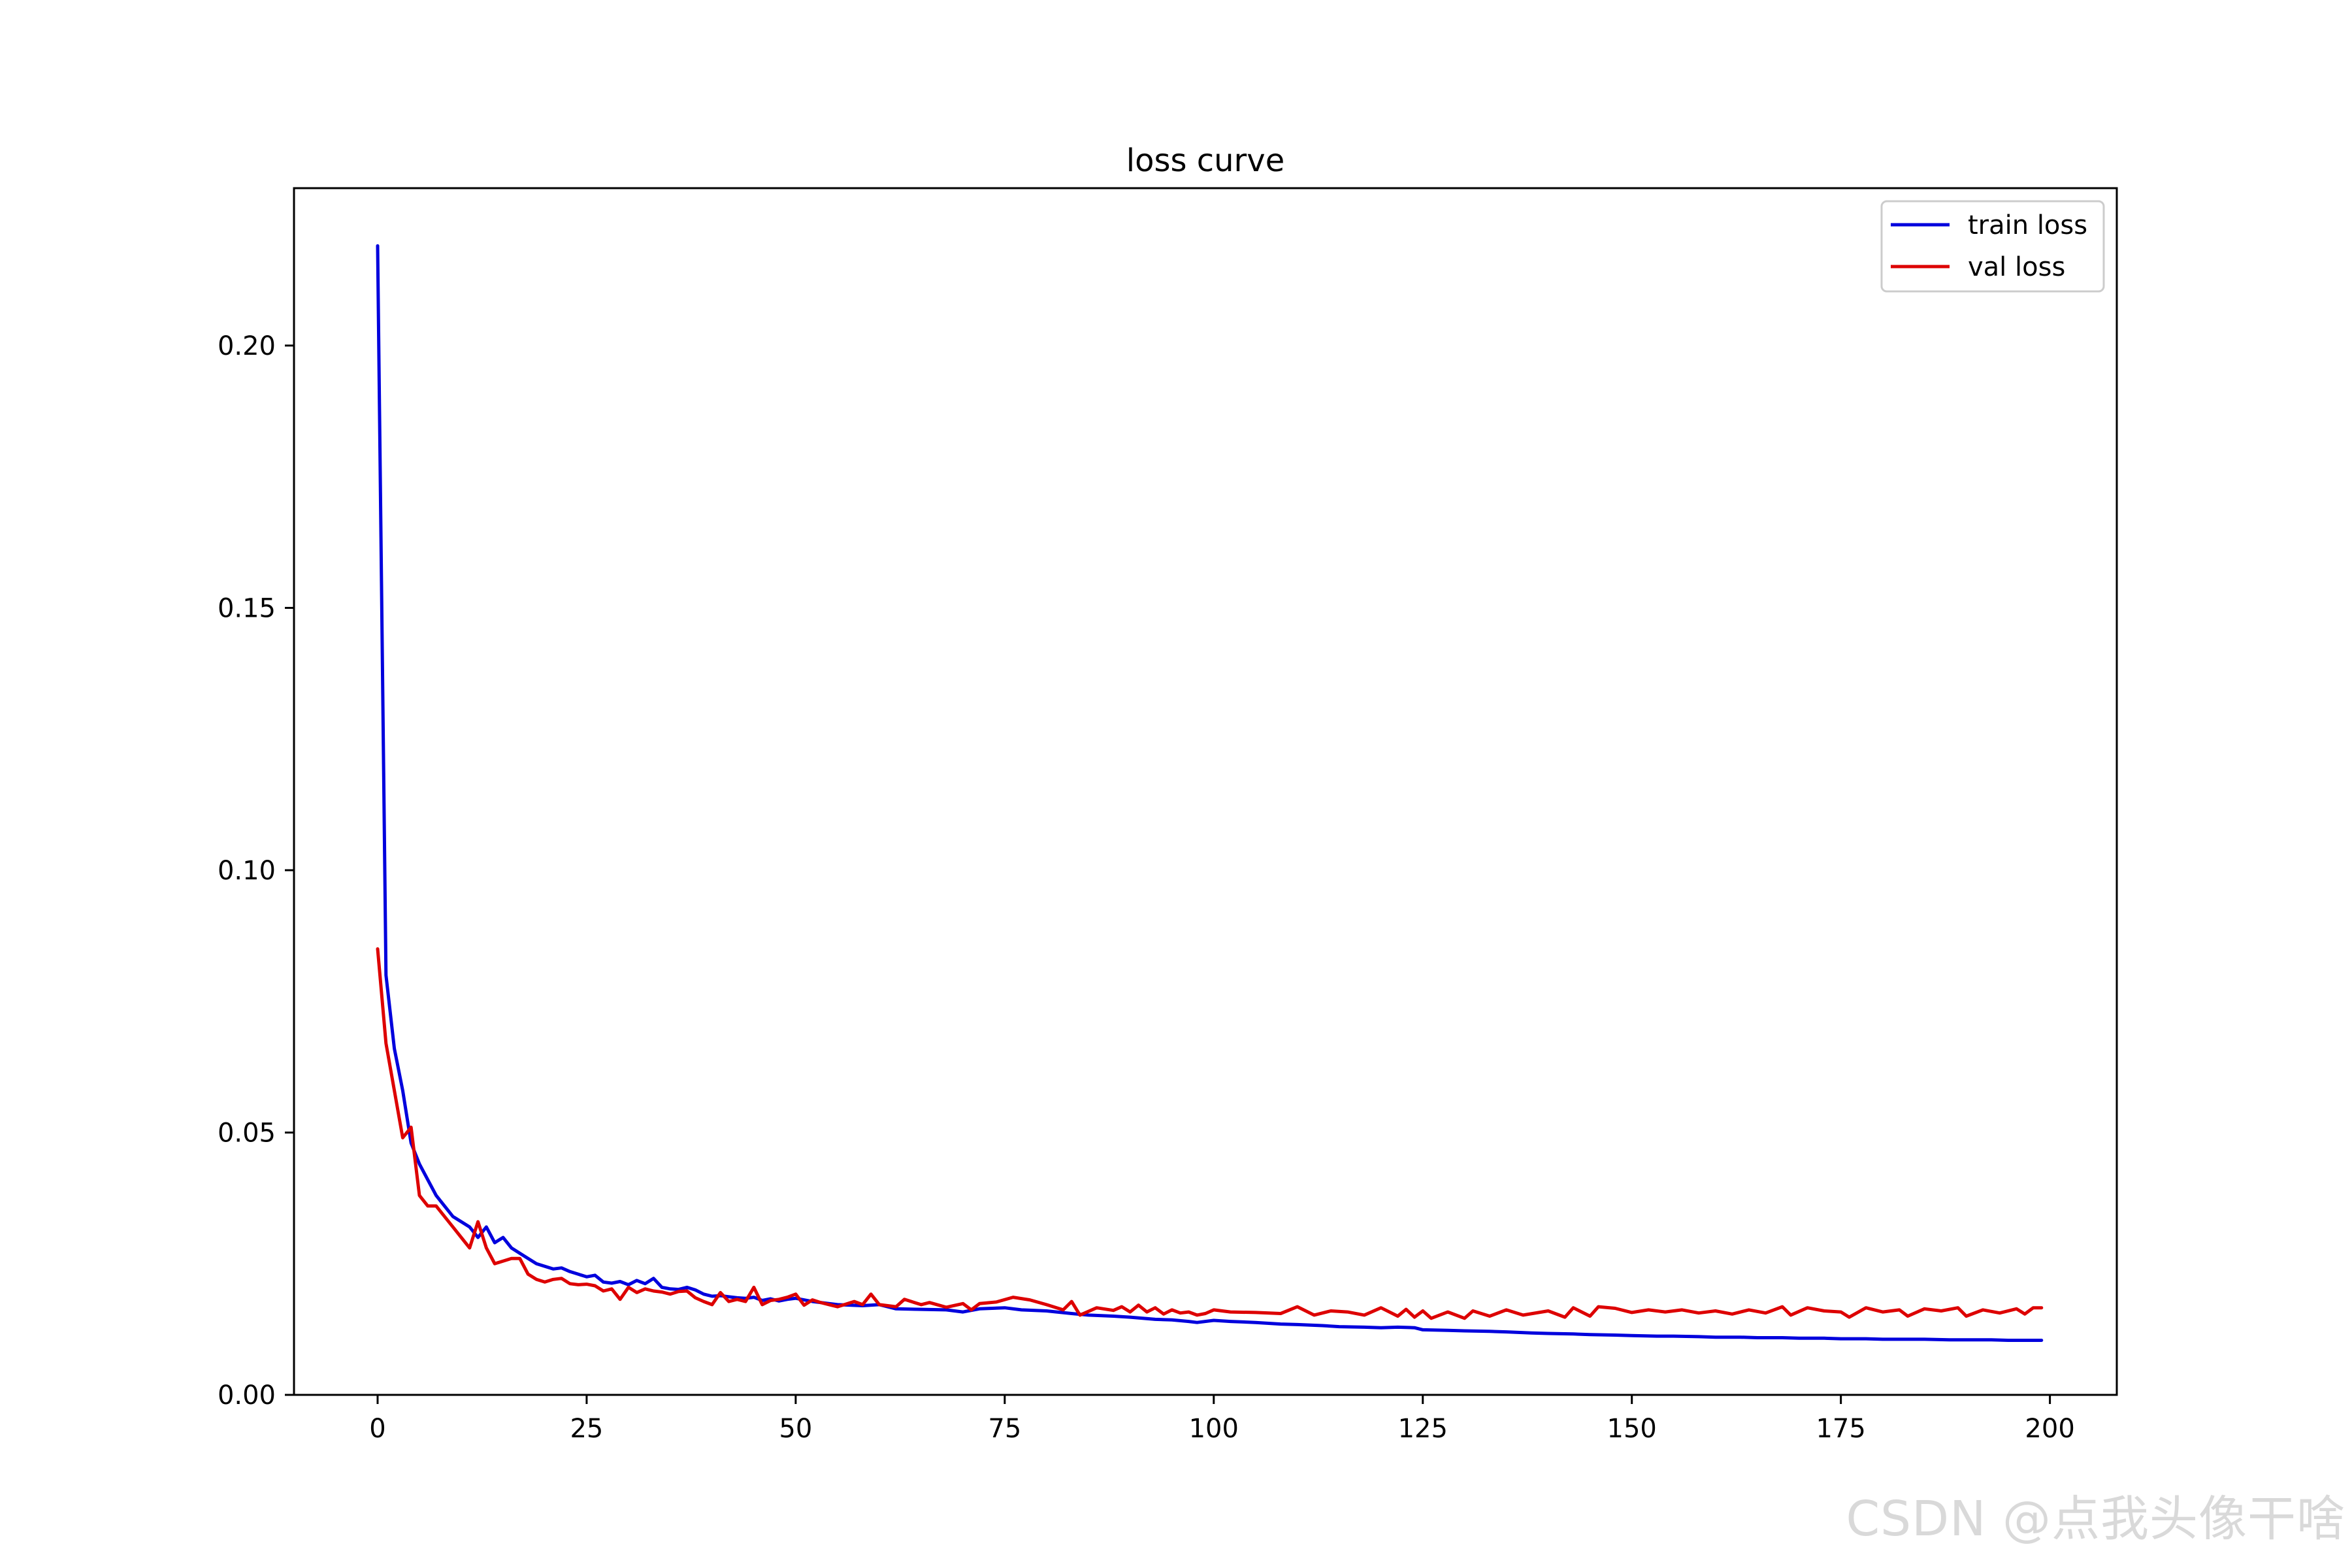 The height and width of the screenshot is (1568, 2352). Describe the element at coordinates (247, 871) in the screenshot. I see `y-tick-label: 0.10` at that location.